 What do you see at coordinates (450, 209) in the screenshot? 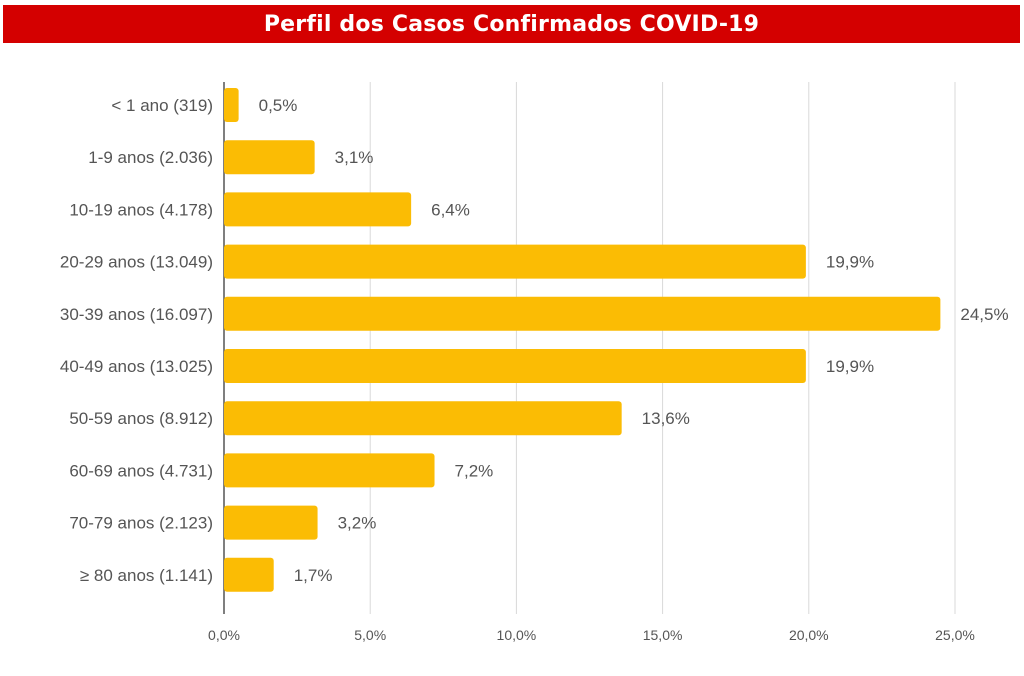
I see `data-label: 6,4%` at bounding box center [450, 209].